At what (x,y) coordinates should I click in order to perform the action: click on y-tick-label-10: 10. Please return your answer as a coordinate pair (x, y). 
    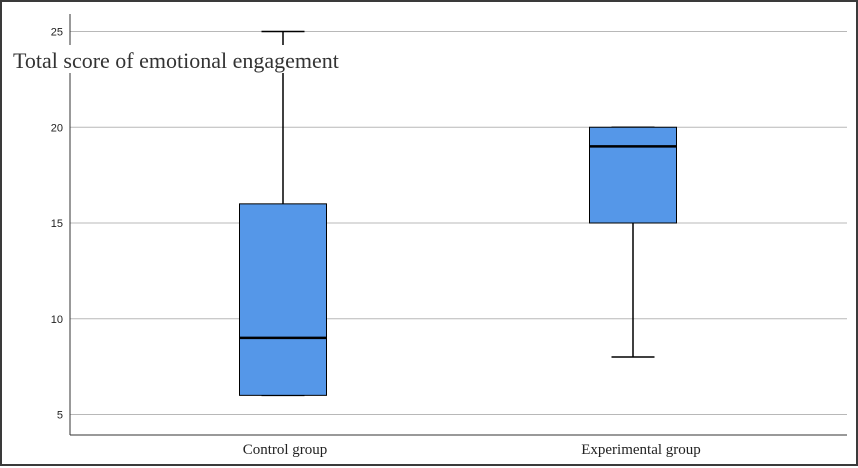
    Looking at the image, I should click on (57, 320).